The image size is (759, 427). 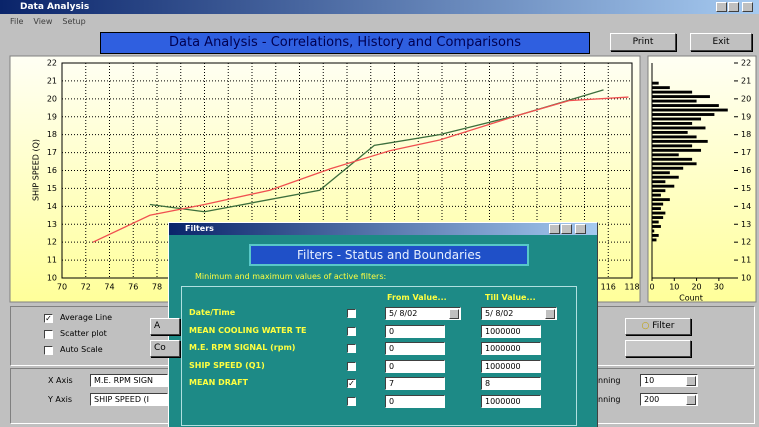 I want to click on dialog-title: Filters, so click(x=199, y=228).